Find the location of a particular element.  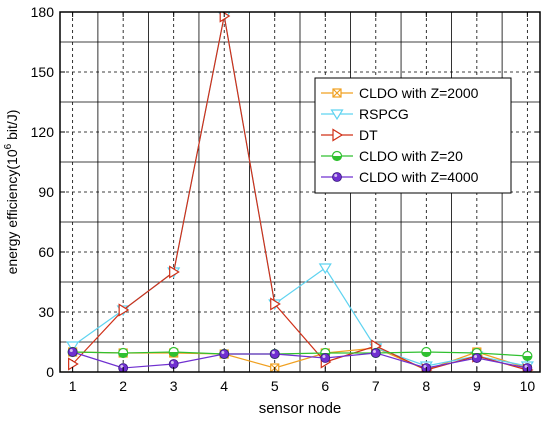

x-axis-title: sensor node is located at coordinates (300, 408).